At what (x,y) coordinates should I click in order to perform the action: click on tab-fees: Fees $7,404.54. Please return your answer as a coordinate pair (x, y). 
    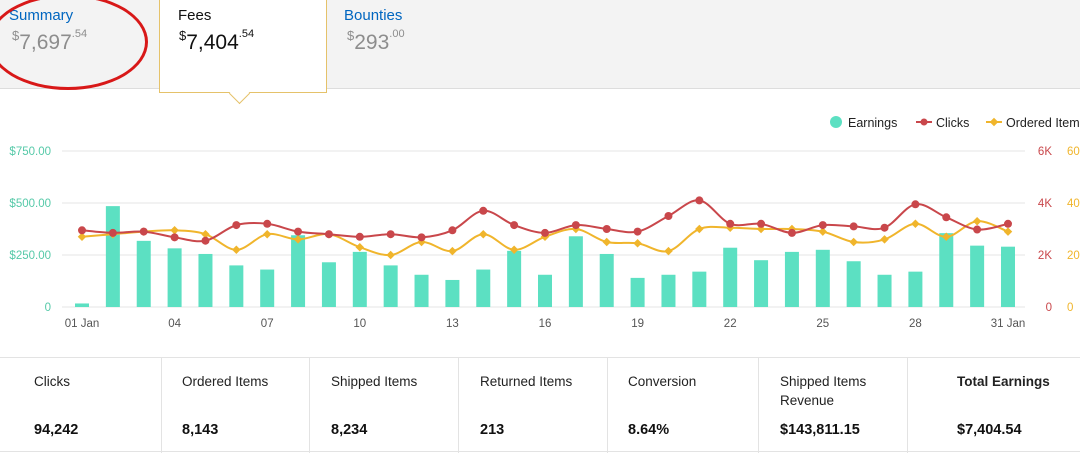
    Looking at the image, I should click on (243, 46).